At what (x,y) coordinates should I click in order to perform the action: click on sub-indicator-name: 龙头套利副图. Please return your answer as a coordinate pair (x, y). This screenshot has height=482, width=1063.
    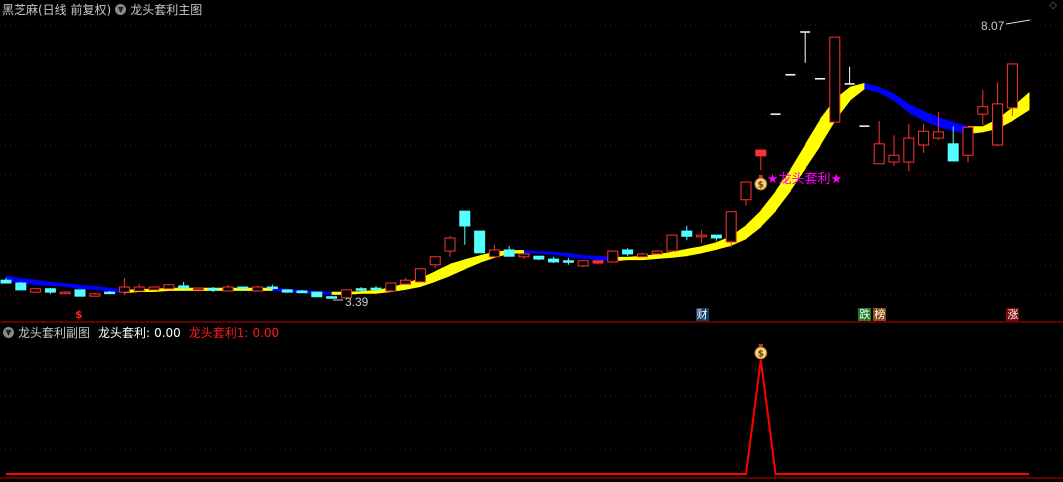
    Looking at the image, I should click on (54, 333).